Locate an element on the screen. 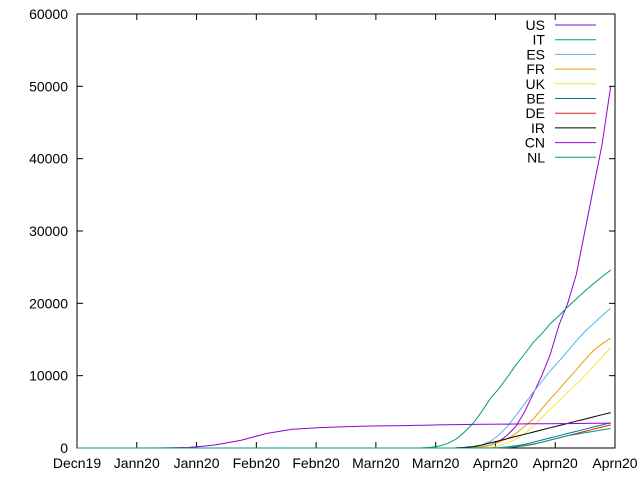 The height and width of the screenshot is (485, 640). legend-label-uk: UK is located at coordinates (536, 84).